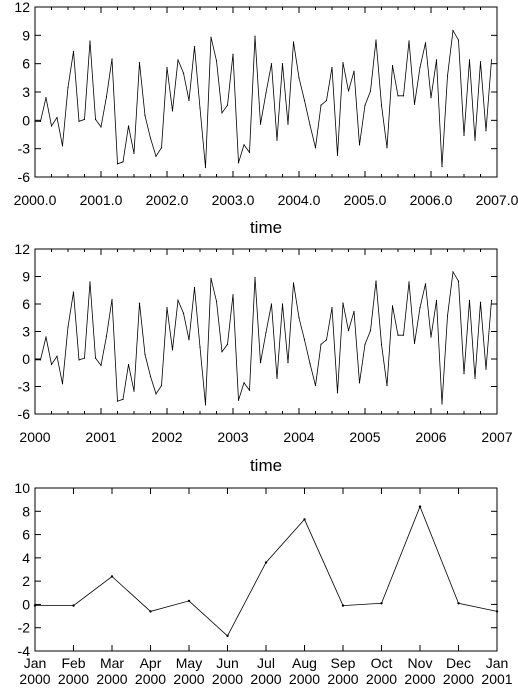 The height and width of the screenshot is (700, 518). Describe the element at coordinates (458, 663) in the screenshot. I see `x-tick-label-month: Dec` at that location.